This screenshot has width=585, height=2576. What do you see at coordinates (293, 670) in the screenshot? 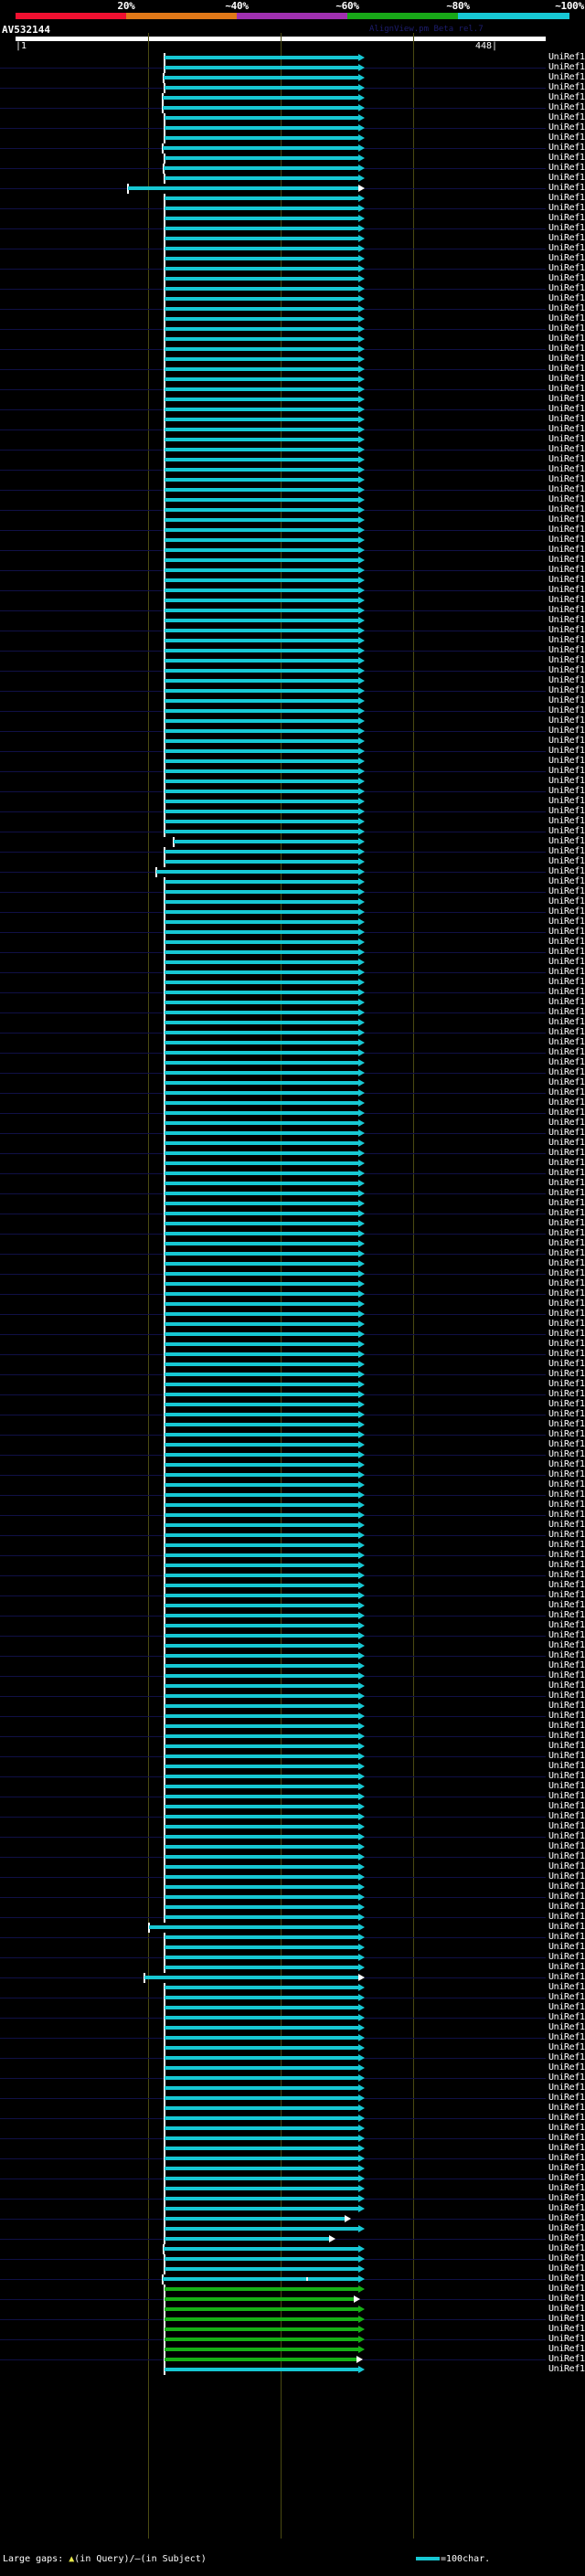
I see `hit-row: UniRef100_Q95014` at bounding box center [293, 670].